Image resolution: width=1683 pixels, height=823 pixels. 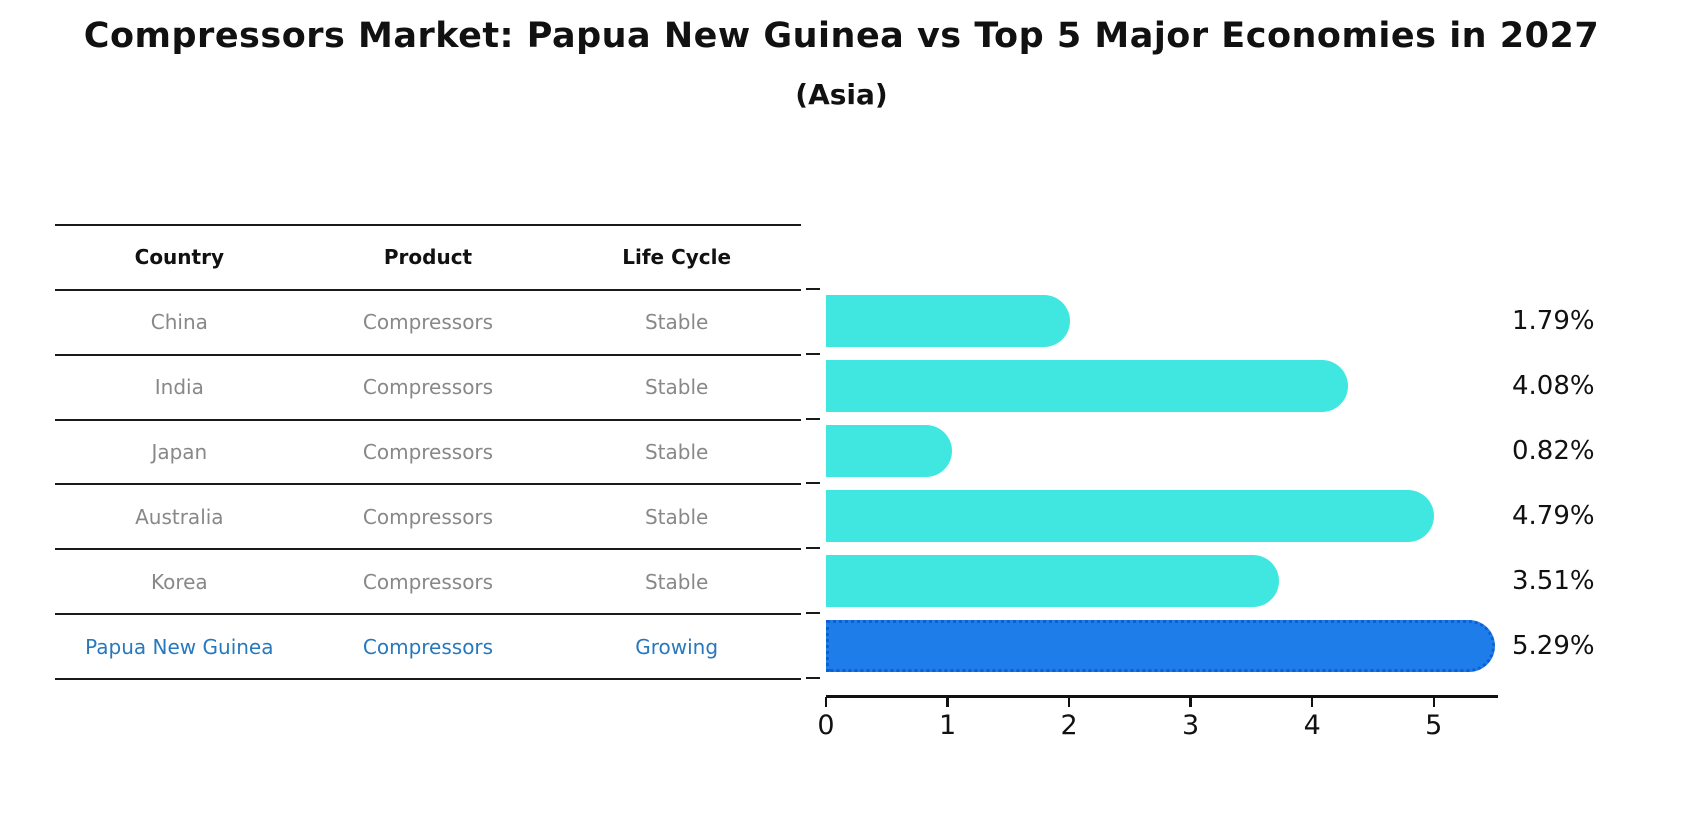 I want to click on table-row-japan: Japan Compressors Stable, so click(x=428, y=453).